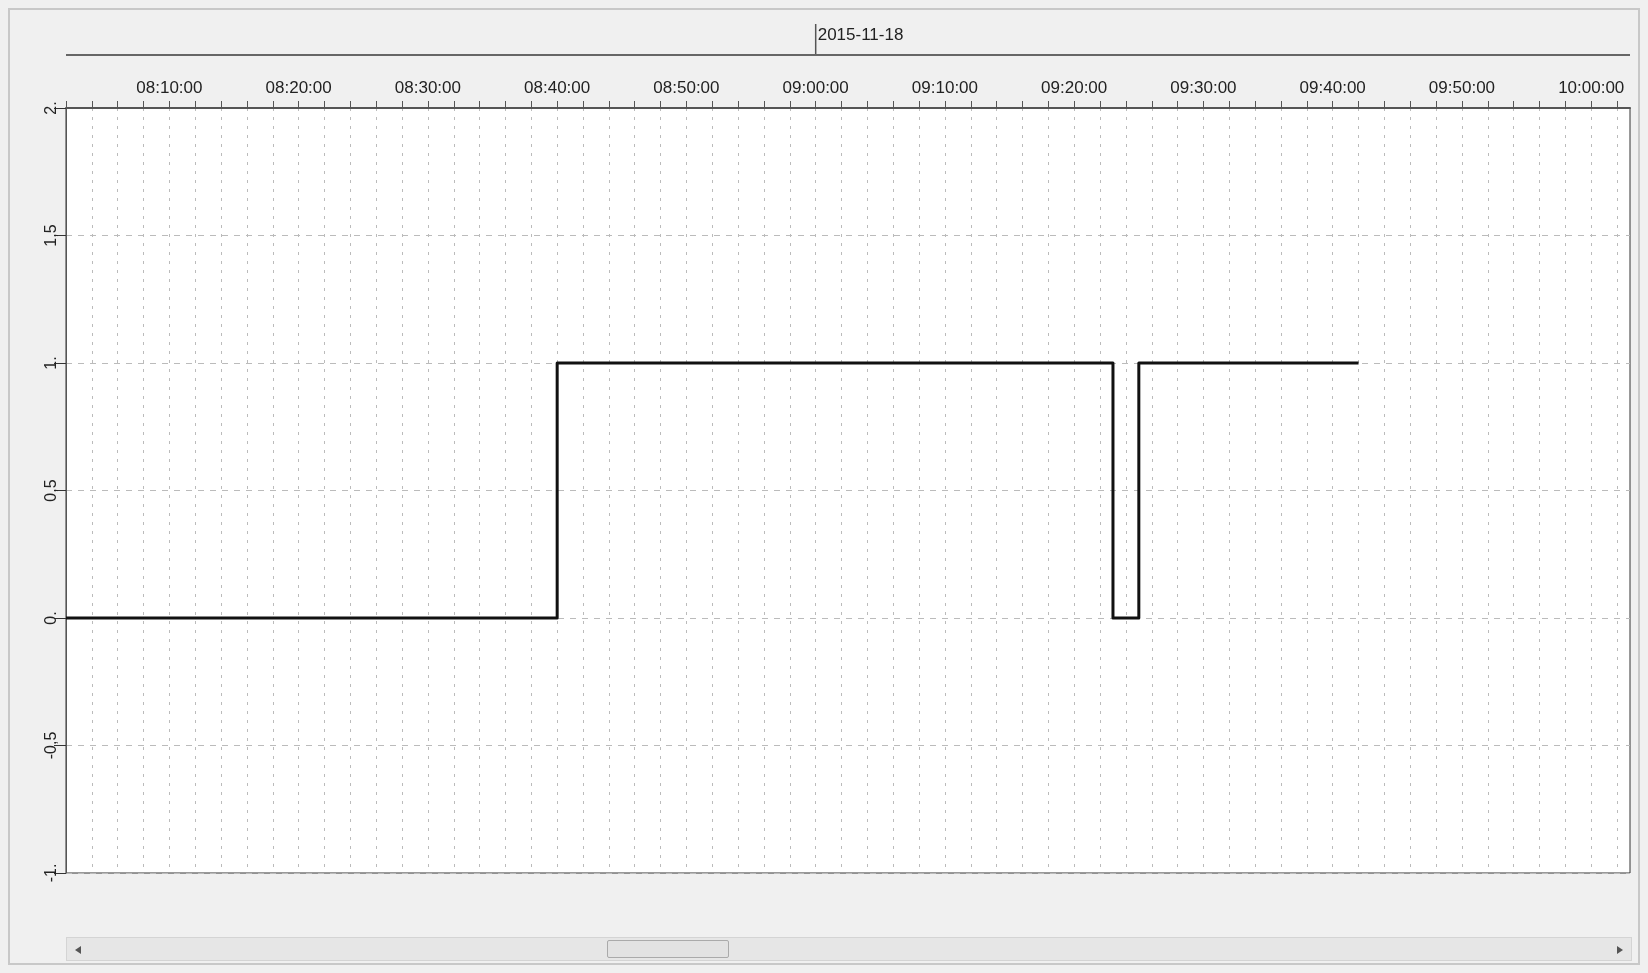 The width and height of the screenshot is (1648, 973). Describe the element at coordinates (169, 87) in the screenshot. I see `x-tick-label: 08:10:00` at that location.